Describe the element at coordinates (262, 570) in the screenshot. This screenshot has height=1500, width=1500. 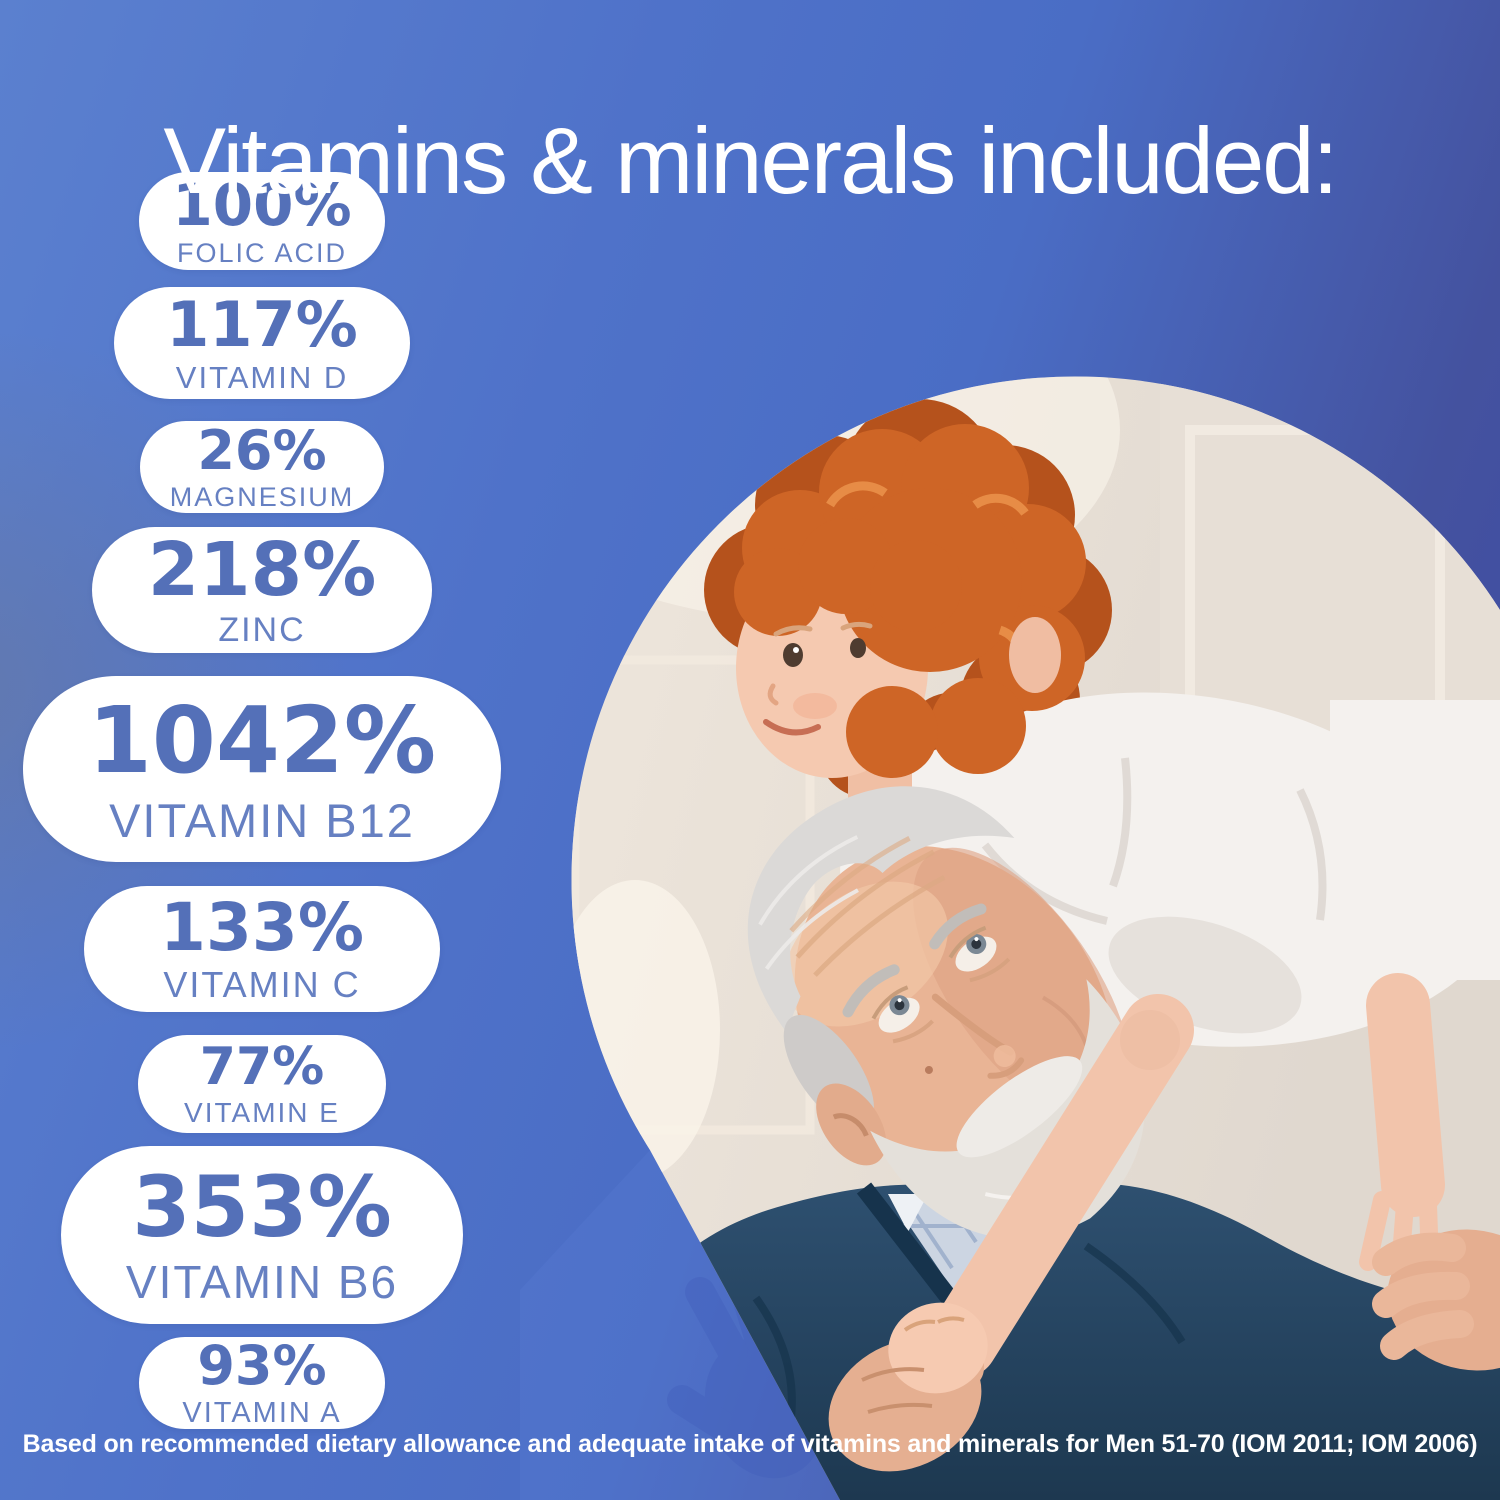
I see `badge-value: 218%` at that location.